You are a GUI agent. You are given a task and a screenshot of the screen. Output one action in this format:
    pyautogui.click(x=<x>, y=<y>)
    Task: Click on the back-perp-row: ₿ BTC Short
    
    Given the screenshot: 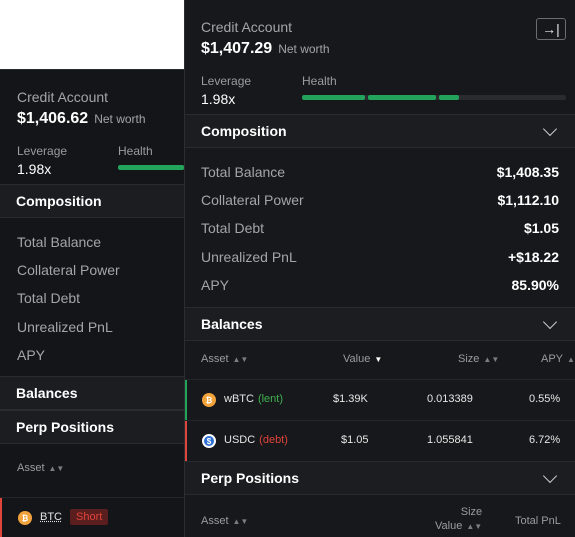 What is the action you would take?
    pyautogui.click(x=92, y=517)
    